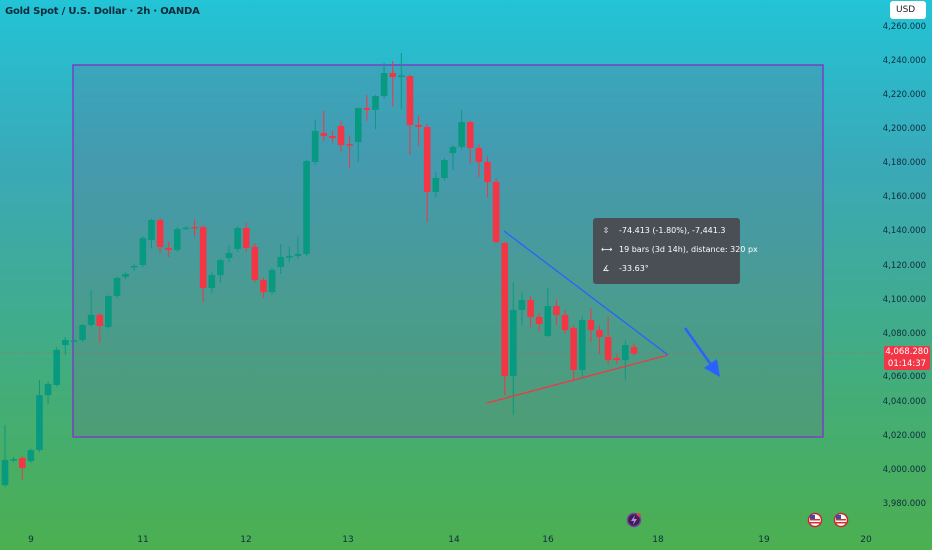  I want to click on price-tick-label: 4,000.000, so click(904, 469).